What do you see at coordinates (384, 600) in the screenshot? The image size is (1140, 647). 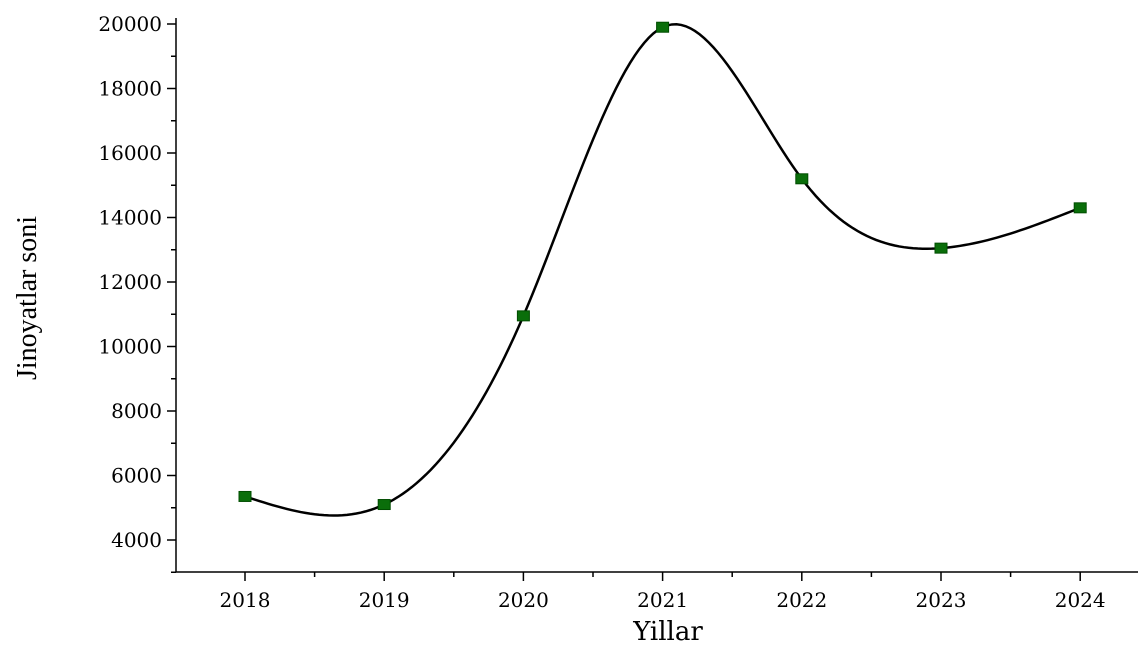 I see `x-tick-label: 2019` at bounding box center [384, 600].